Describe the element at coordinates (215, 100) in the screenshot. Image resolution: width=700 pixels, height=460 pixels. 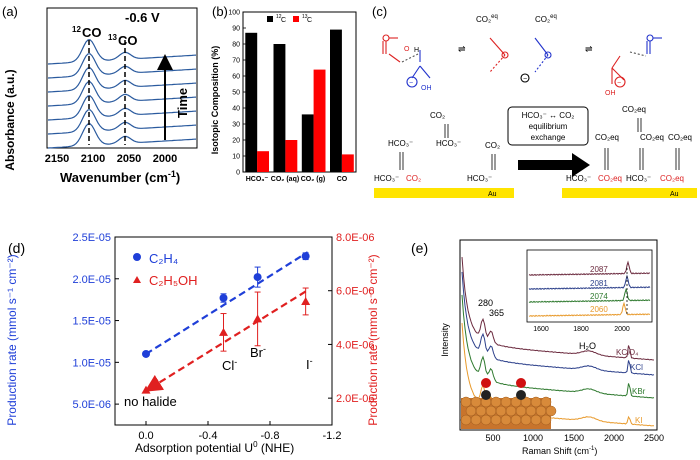
I see `panel-b-ylabel: Isotopic Composition (%)` at that location.